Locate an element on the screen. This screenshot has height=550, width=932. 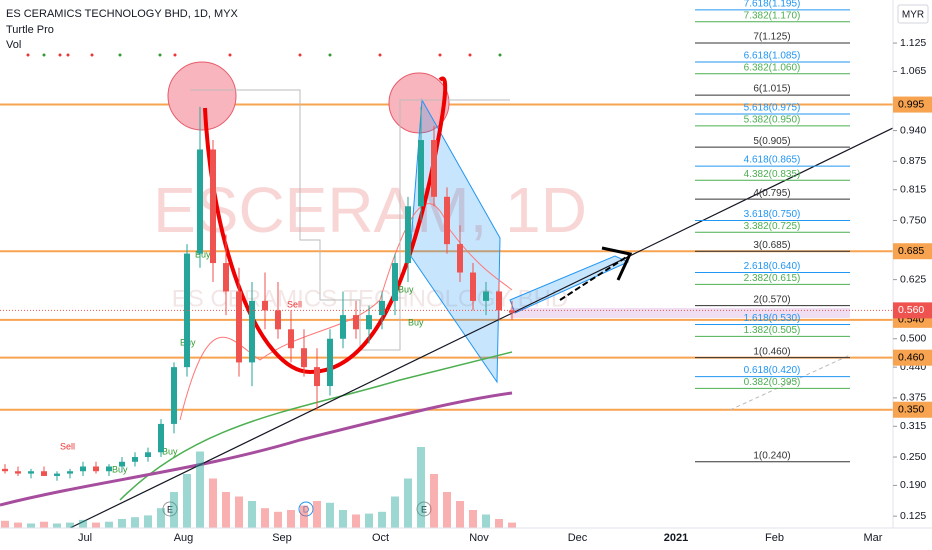
fib-label: 4.618(0.865) is located at coordinates (772, 160).